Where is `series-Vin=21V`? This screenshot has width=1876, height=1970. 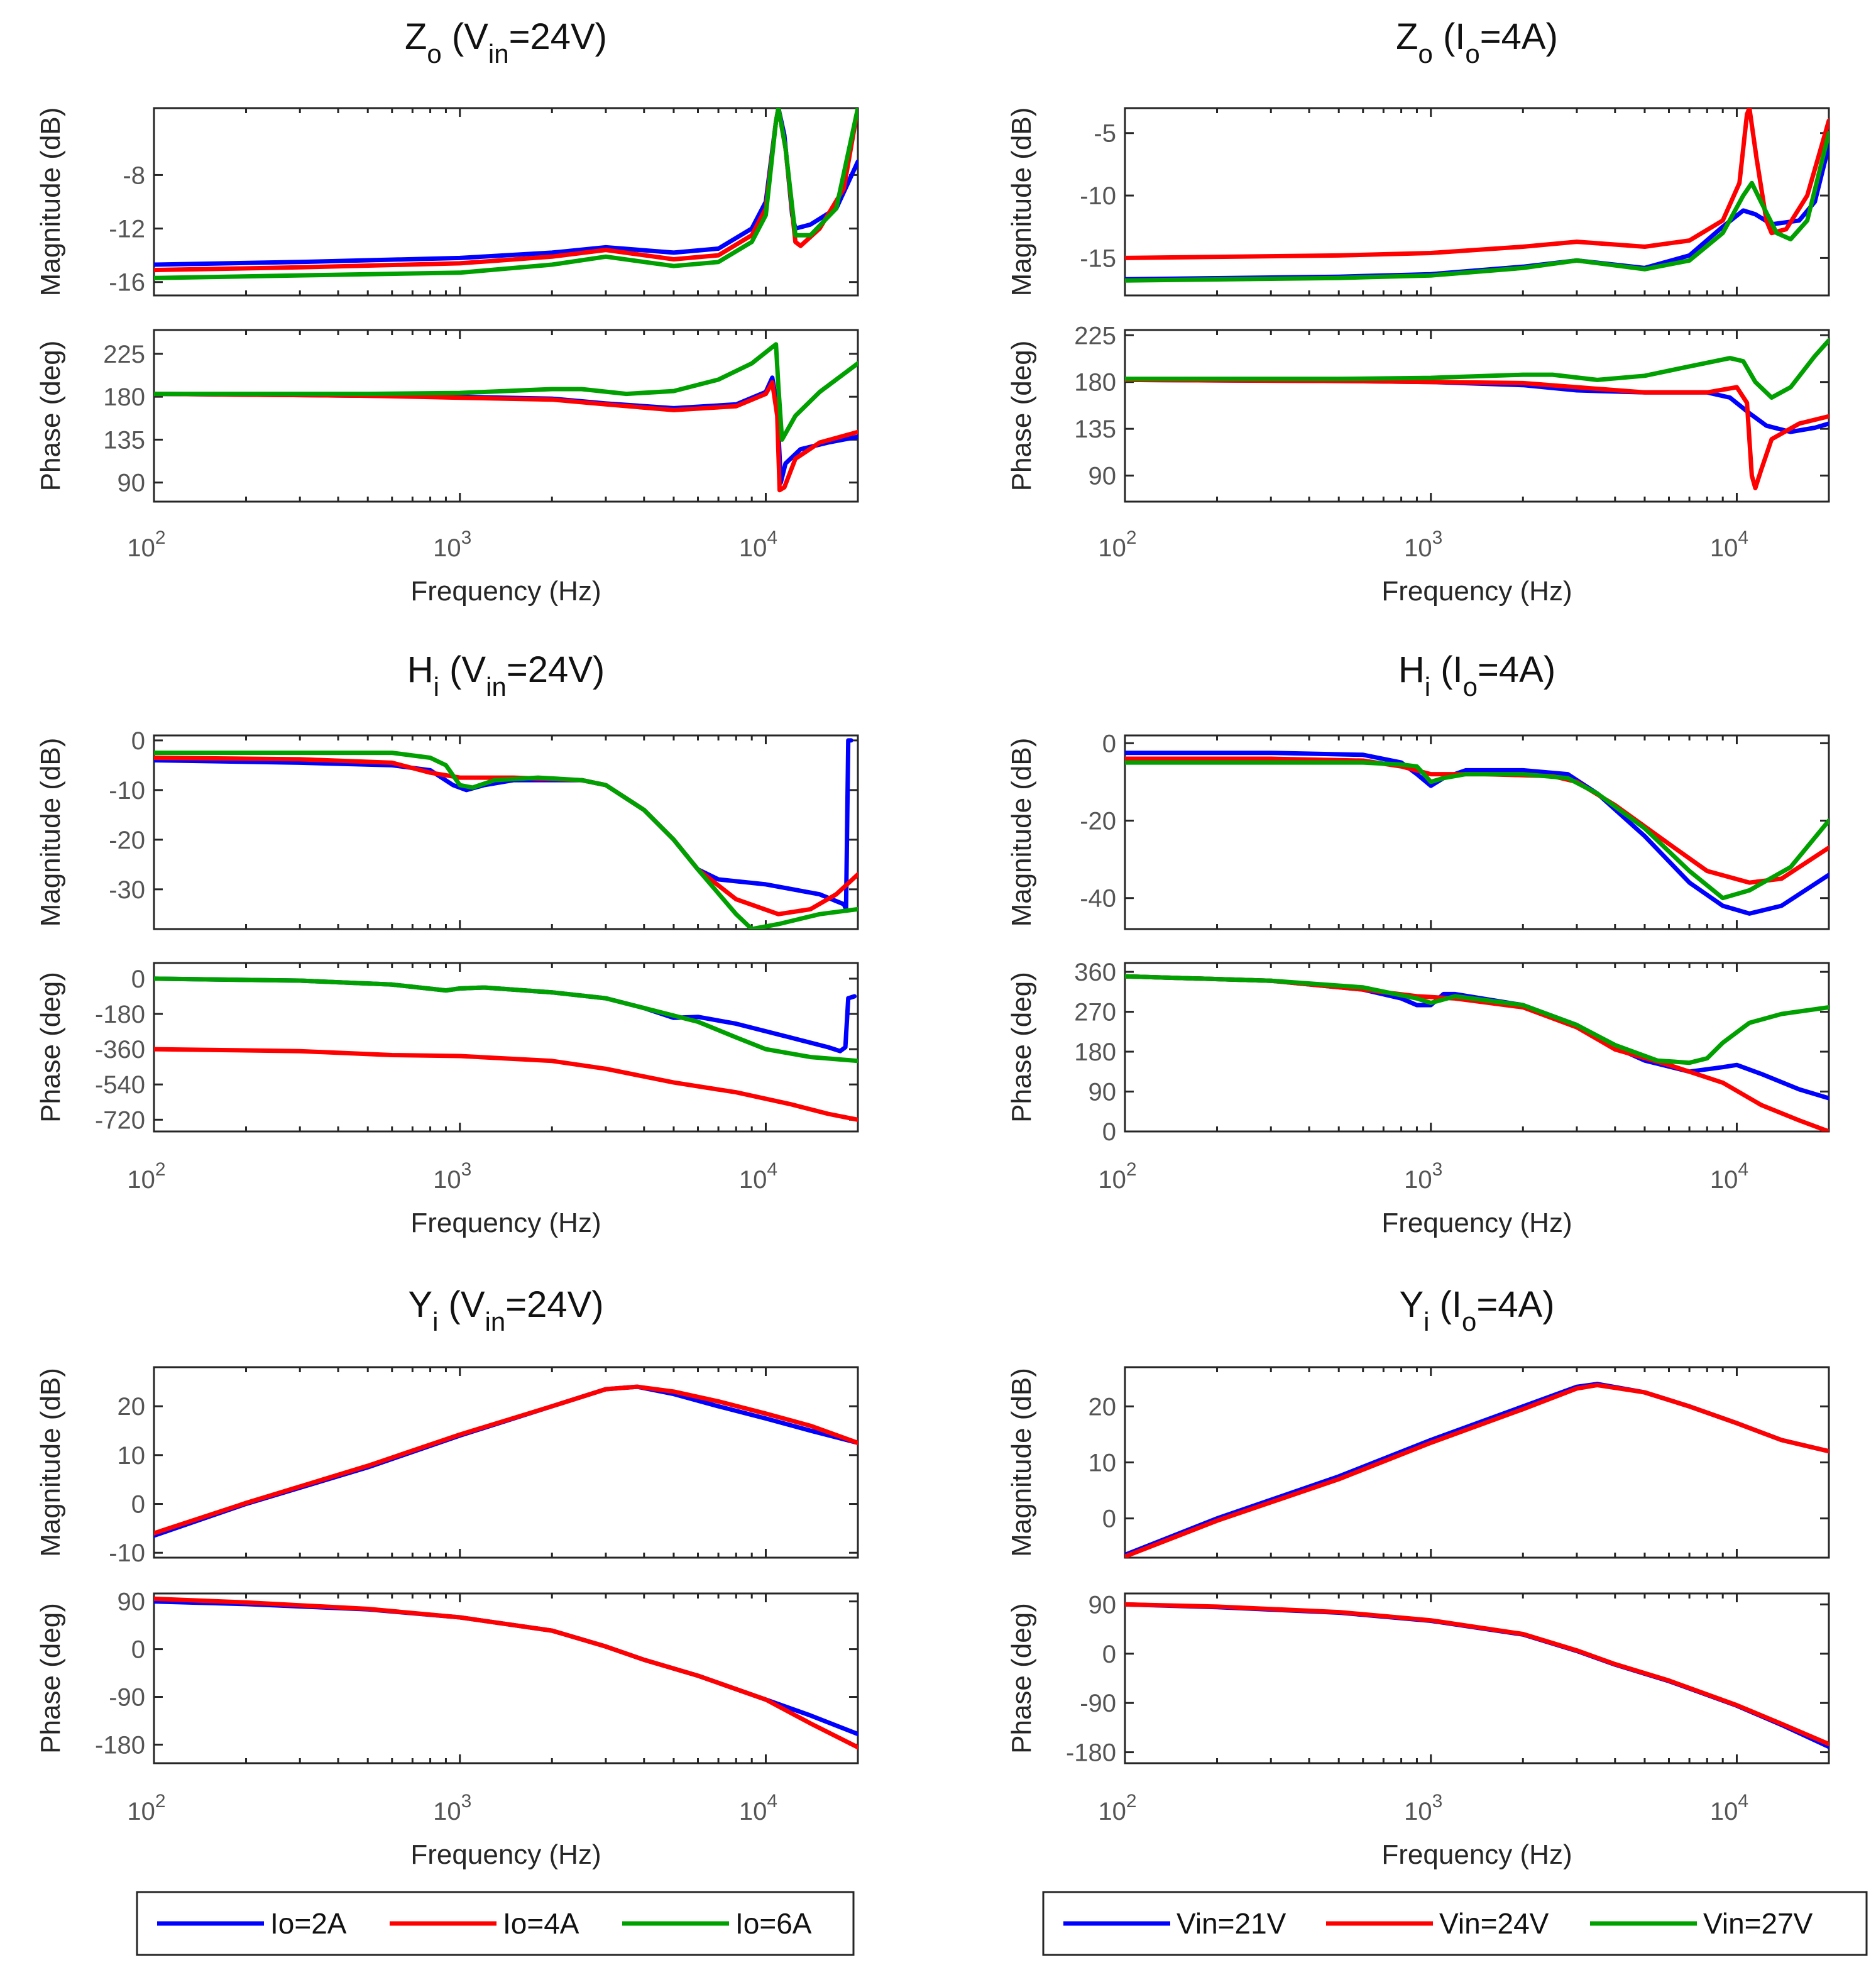
series-Vin=21V is located at coordinates (1477, 833).